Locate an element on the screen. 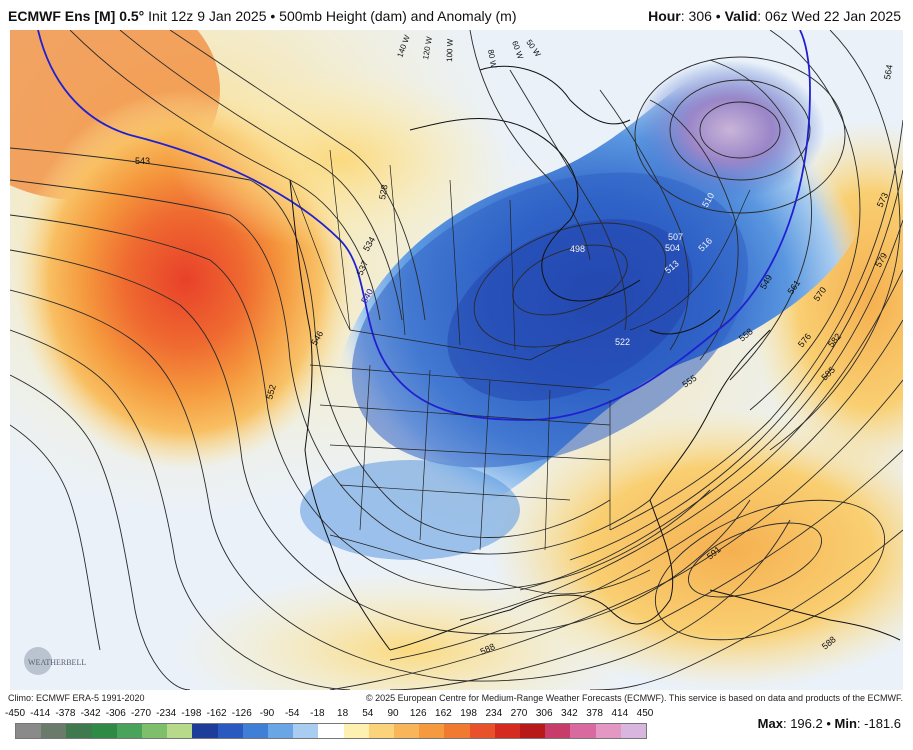 This screenshot has width=913, height=750. hour-value: : 306 is located at coordinates (696, 16).